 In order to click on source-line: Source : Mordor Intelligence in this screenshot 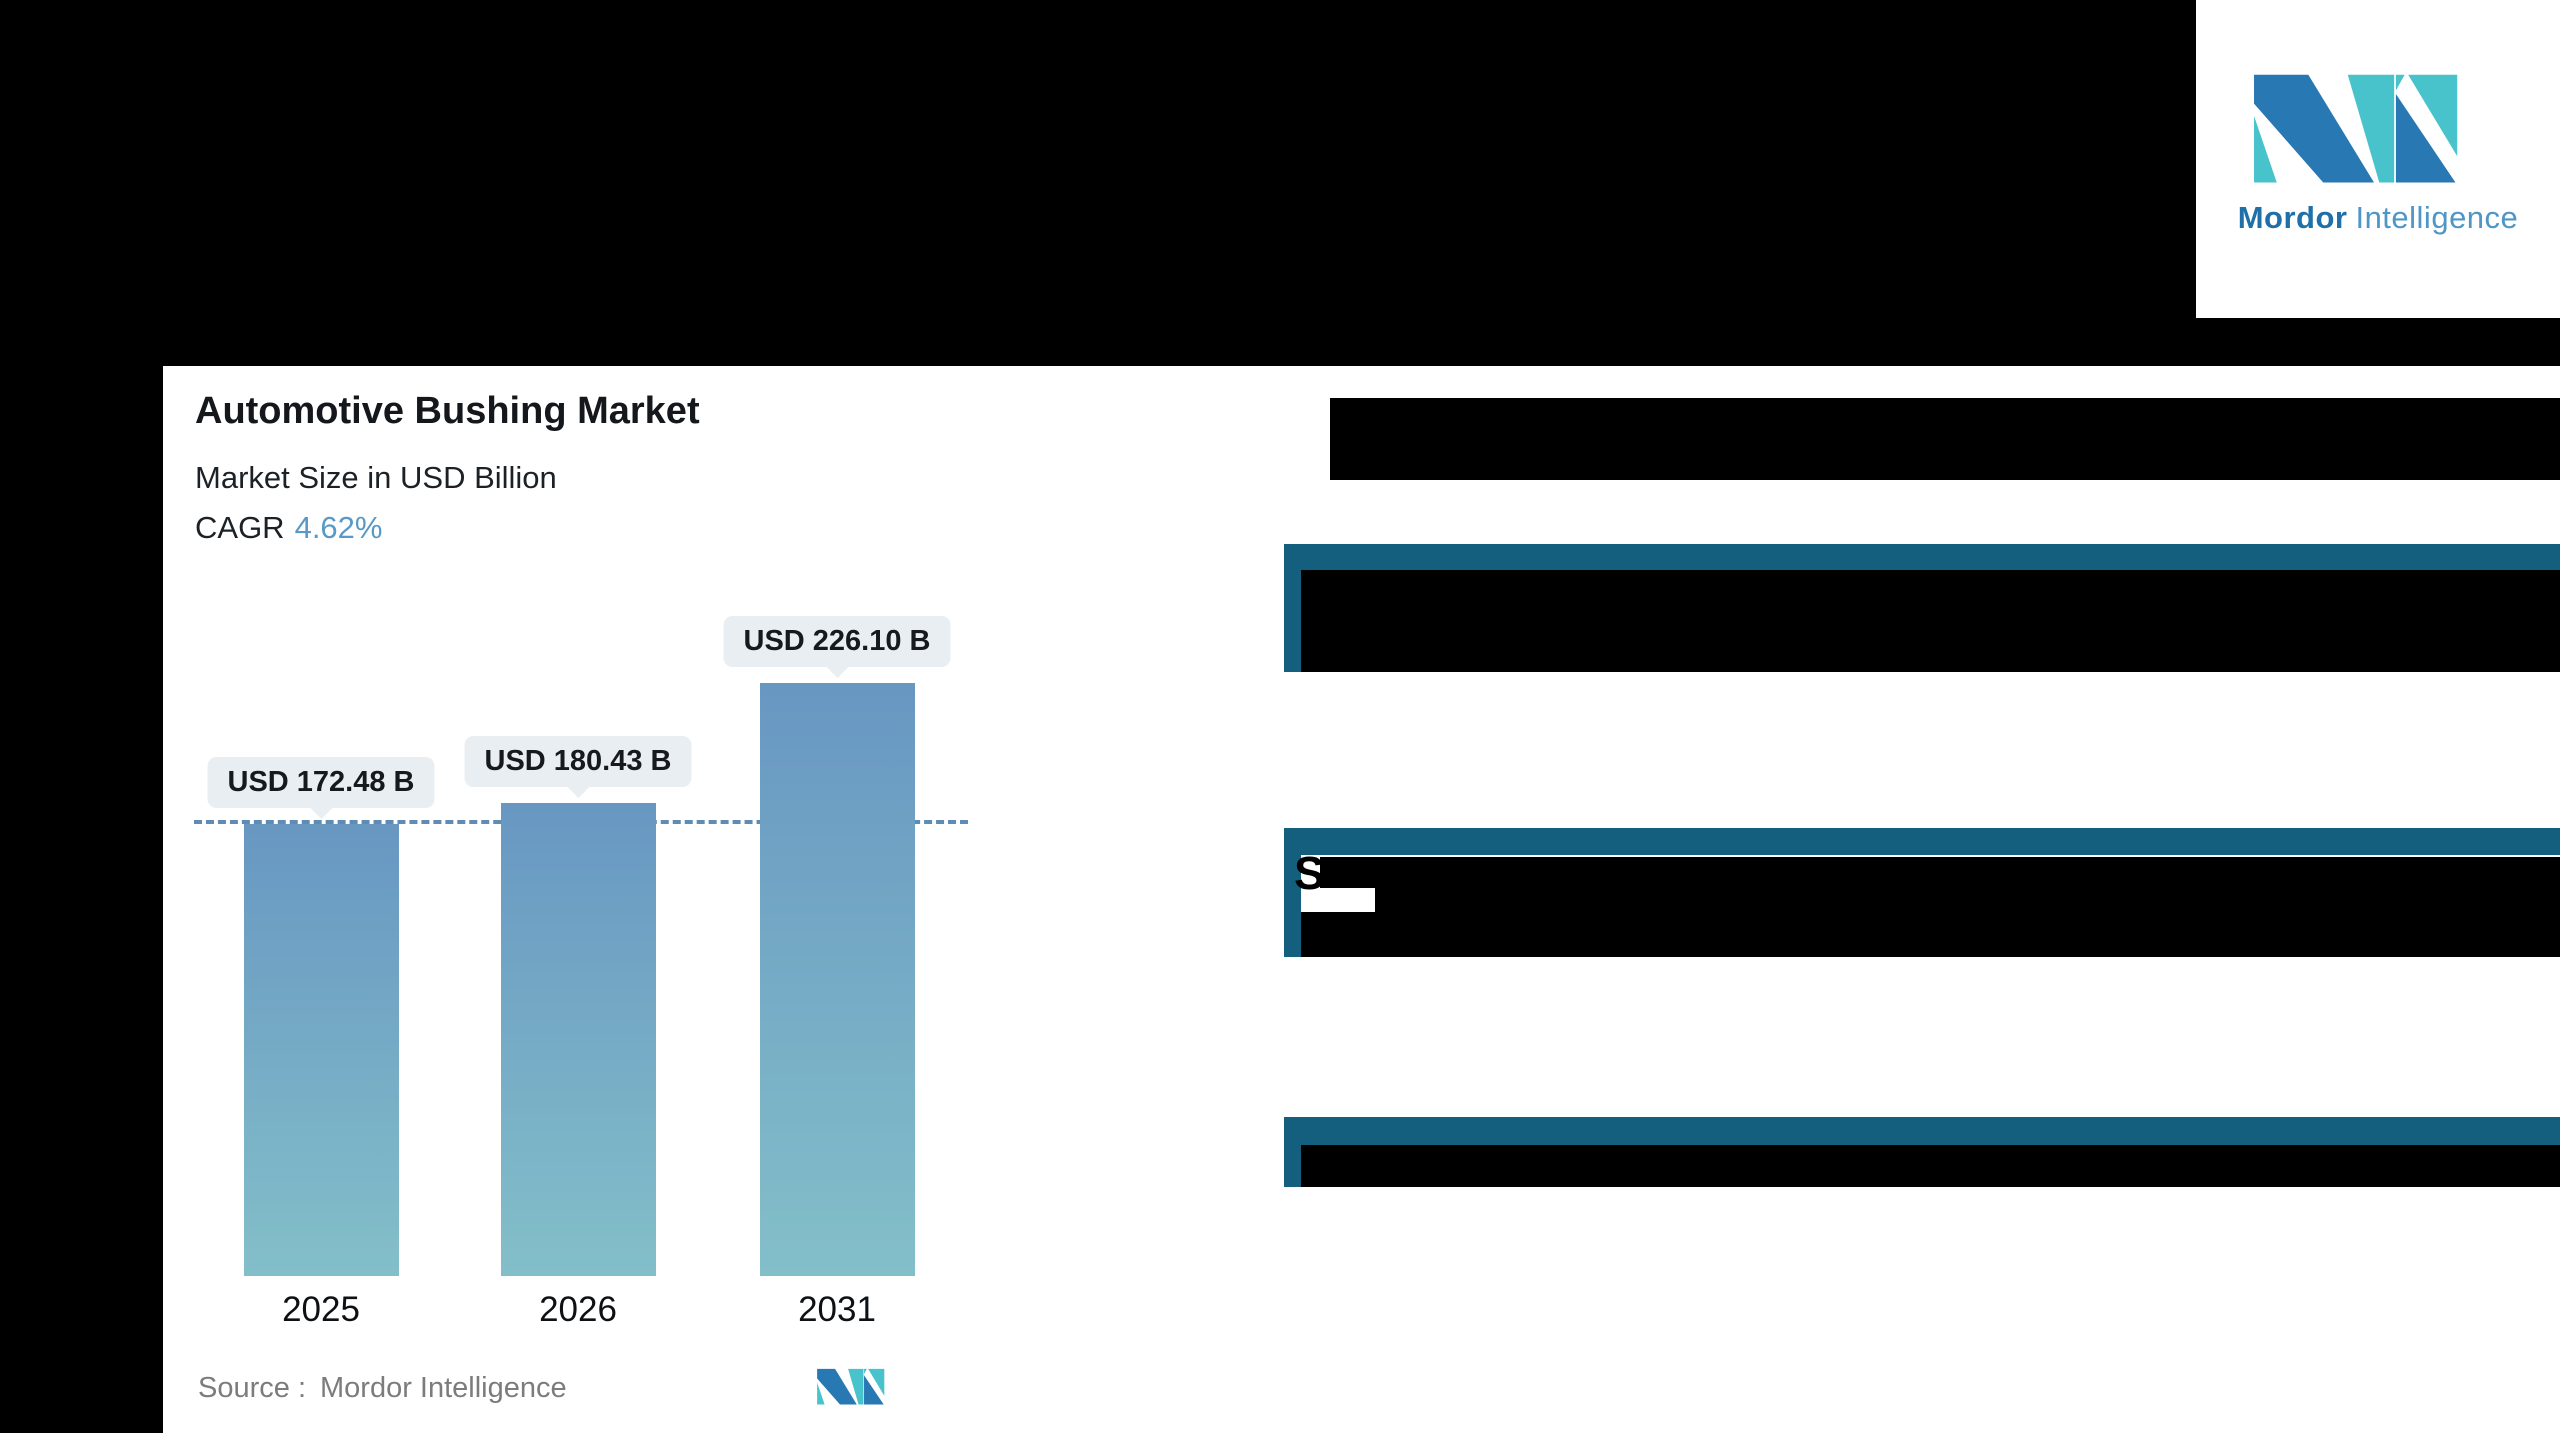, I will do `click(382, 1388)`.